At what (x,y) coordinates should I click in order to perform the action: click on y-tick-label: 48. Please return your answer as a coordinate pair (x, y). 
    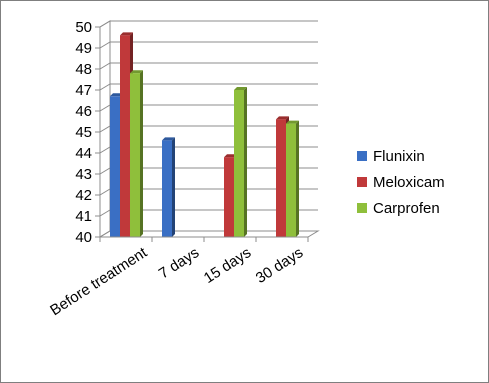
    Looking at the image, I should click on (83, 69).